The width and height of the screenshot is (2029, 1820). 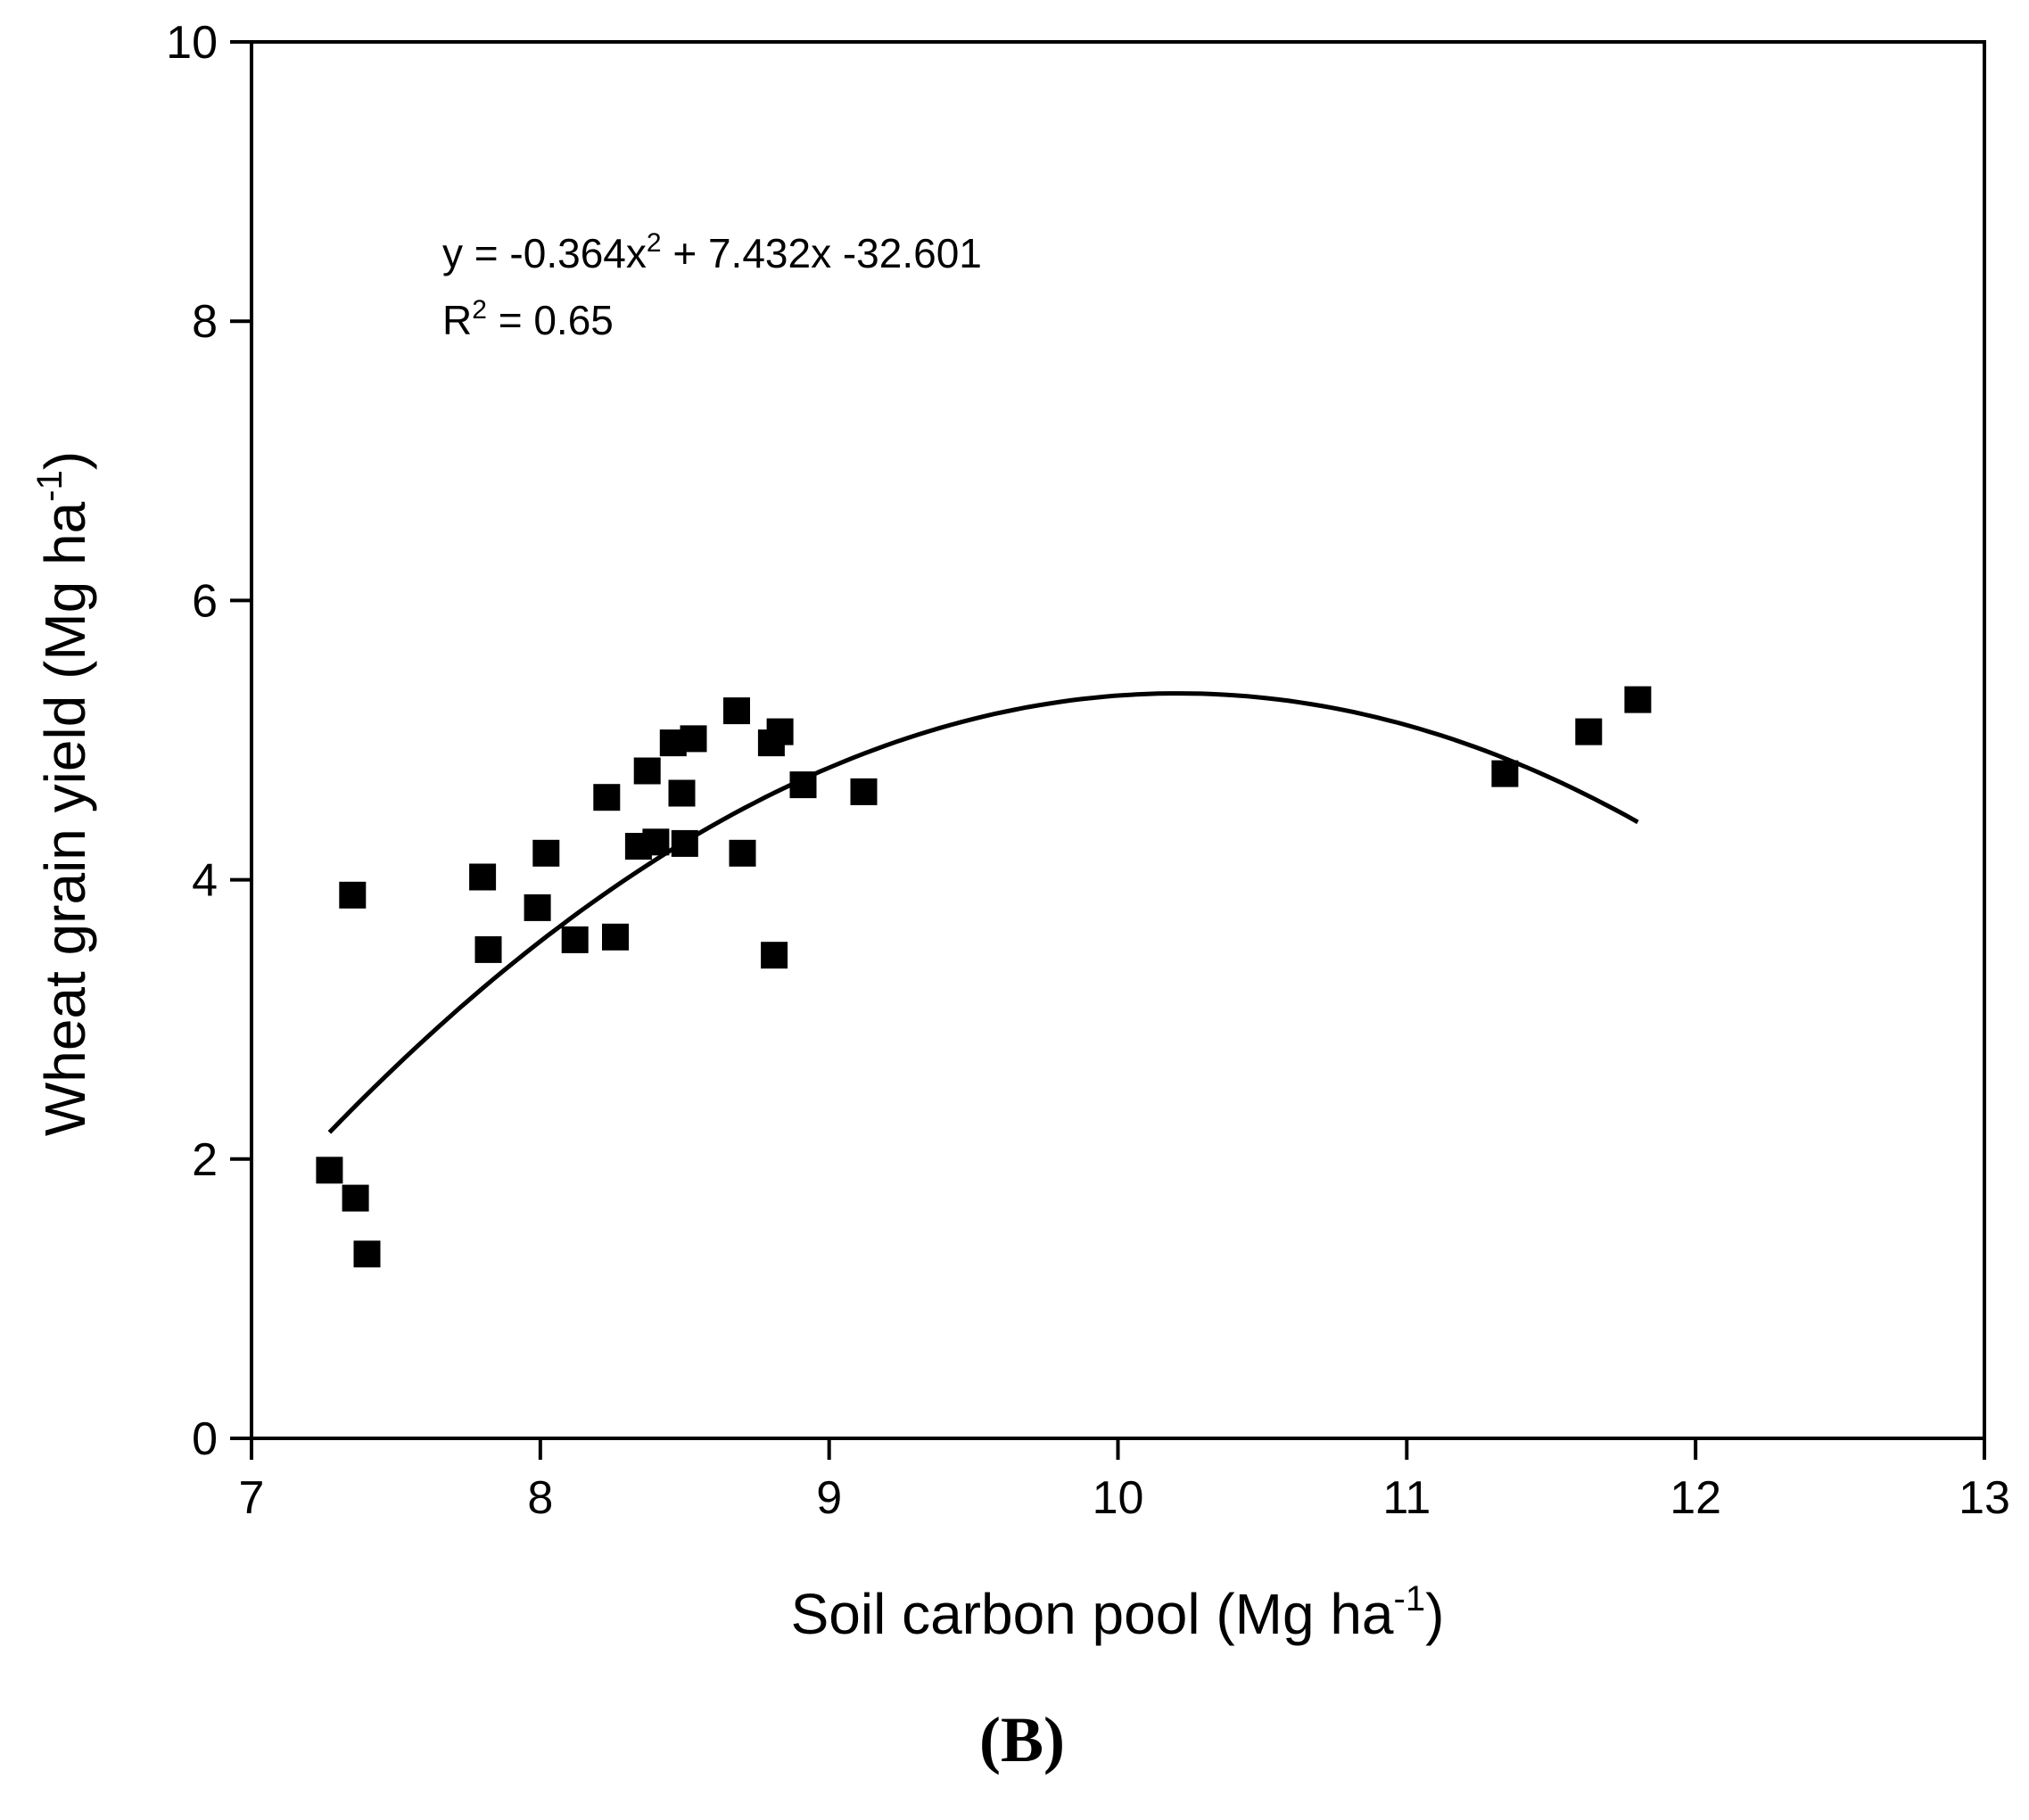 I want to click on y-axis-ticks: 0 2 4 6 8 10, so click(x=209, y=741).